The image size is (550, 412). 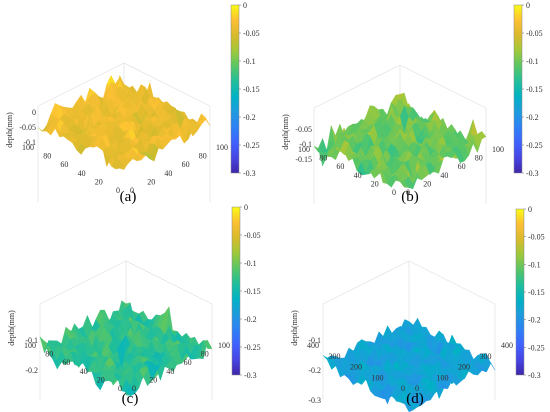 What do you see at coordinates (128, 197) in the screenshot?
I see `panel-label: (a)` at bounding box center [128, 197].